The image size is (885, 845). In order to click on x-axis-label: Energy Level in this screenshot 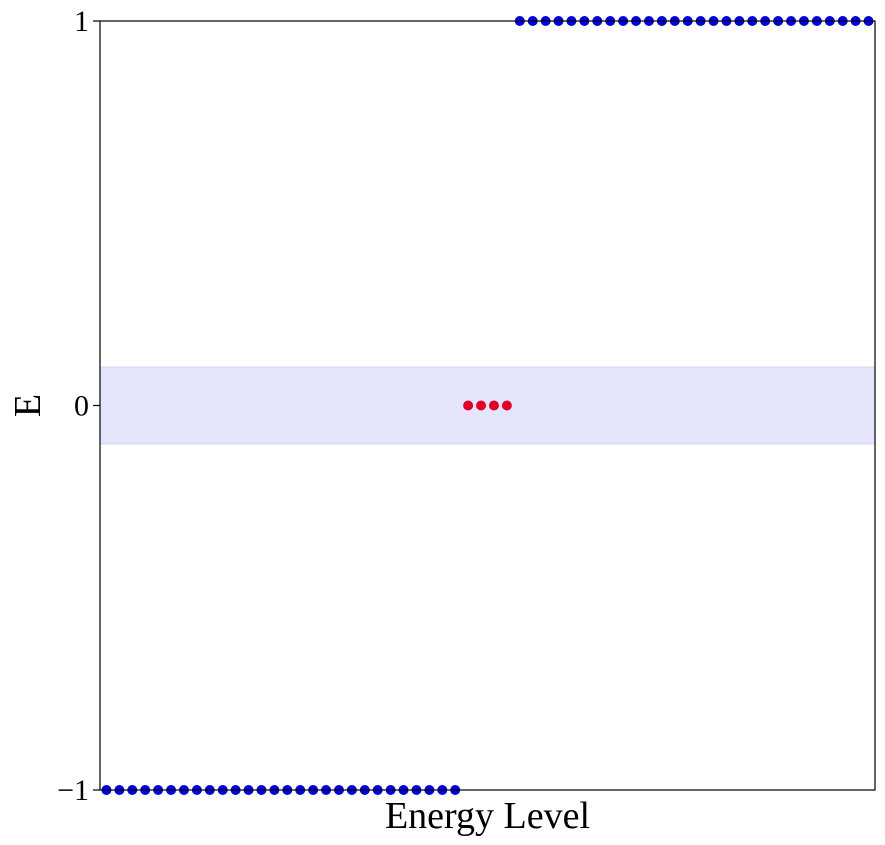, I will do `click(487, 816)`.